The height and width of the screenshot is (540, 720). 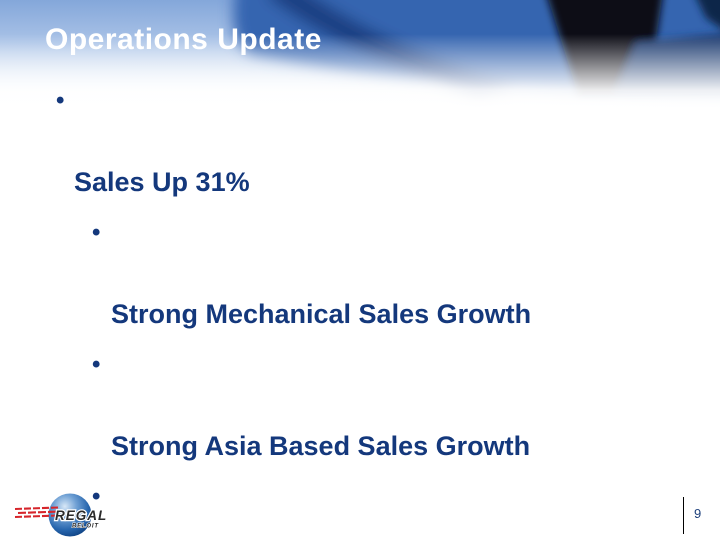 What do you see at coordinates (321, 446) in the screenshot?
I see `bullet-text: Strong Asia Based Sales Growth` at bounding box center [321, 446].